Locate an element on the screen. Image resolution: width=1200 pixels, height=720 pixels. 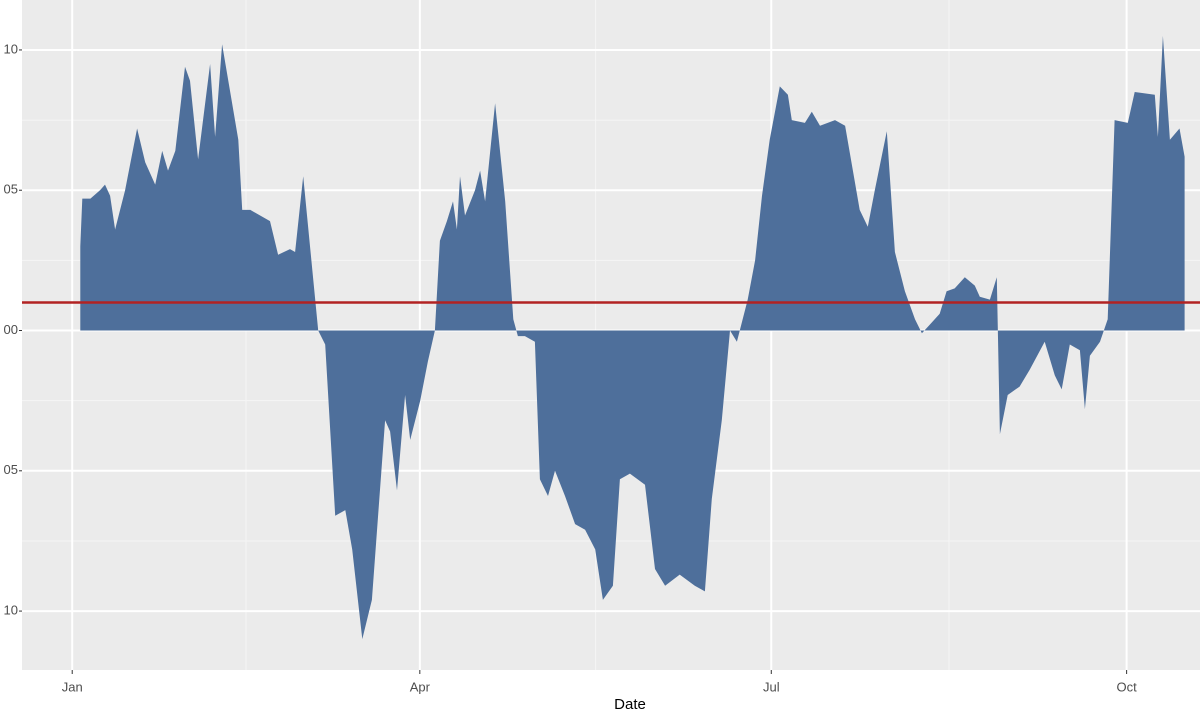
x-tick-label: Apr is located at coordinates (420, 686).